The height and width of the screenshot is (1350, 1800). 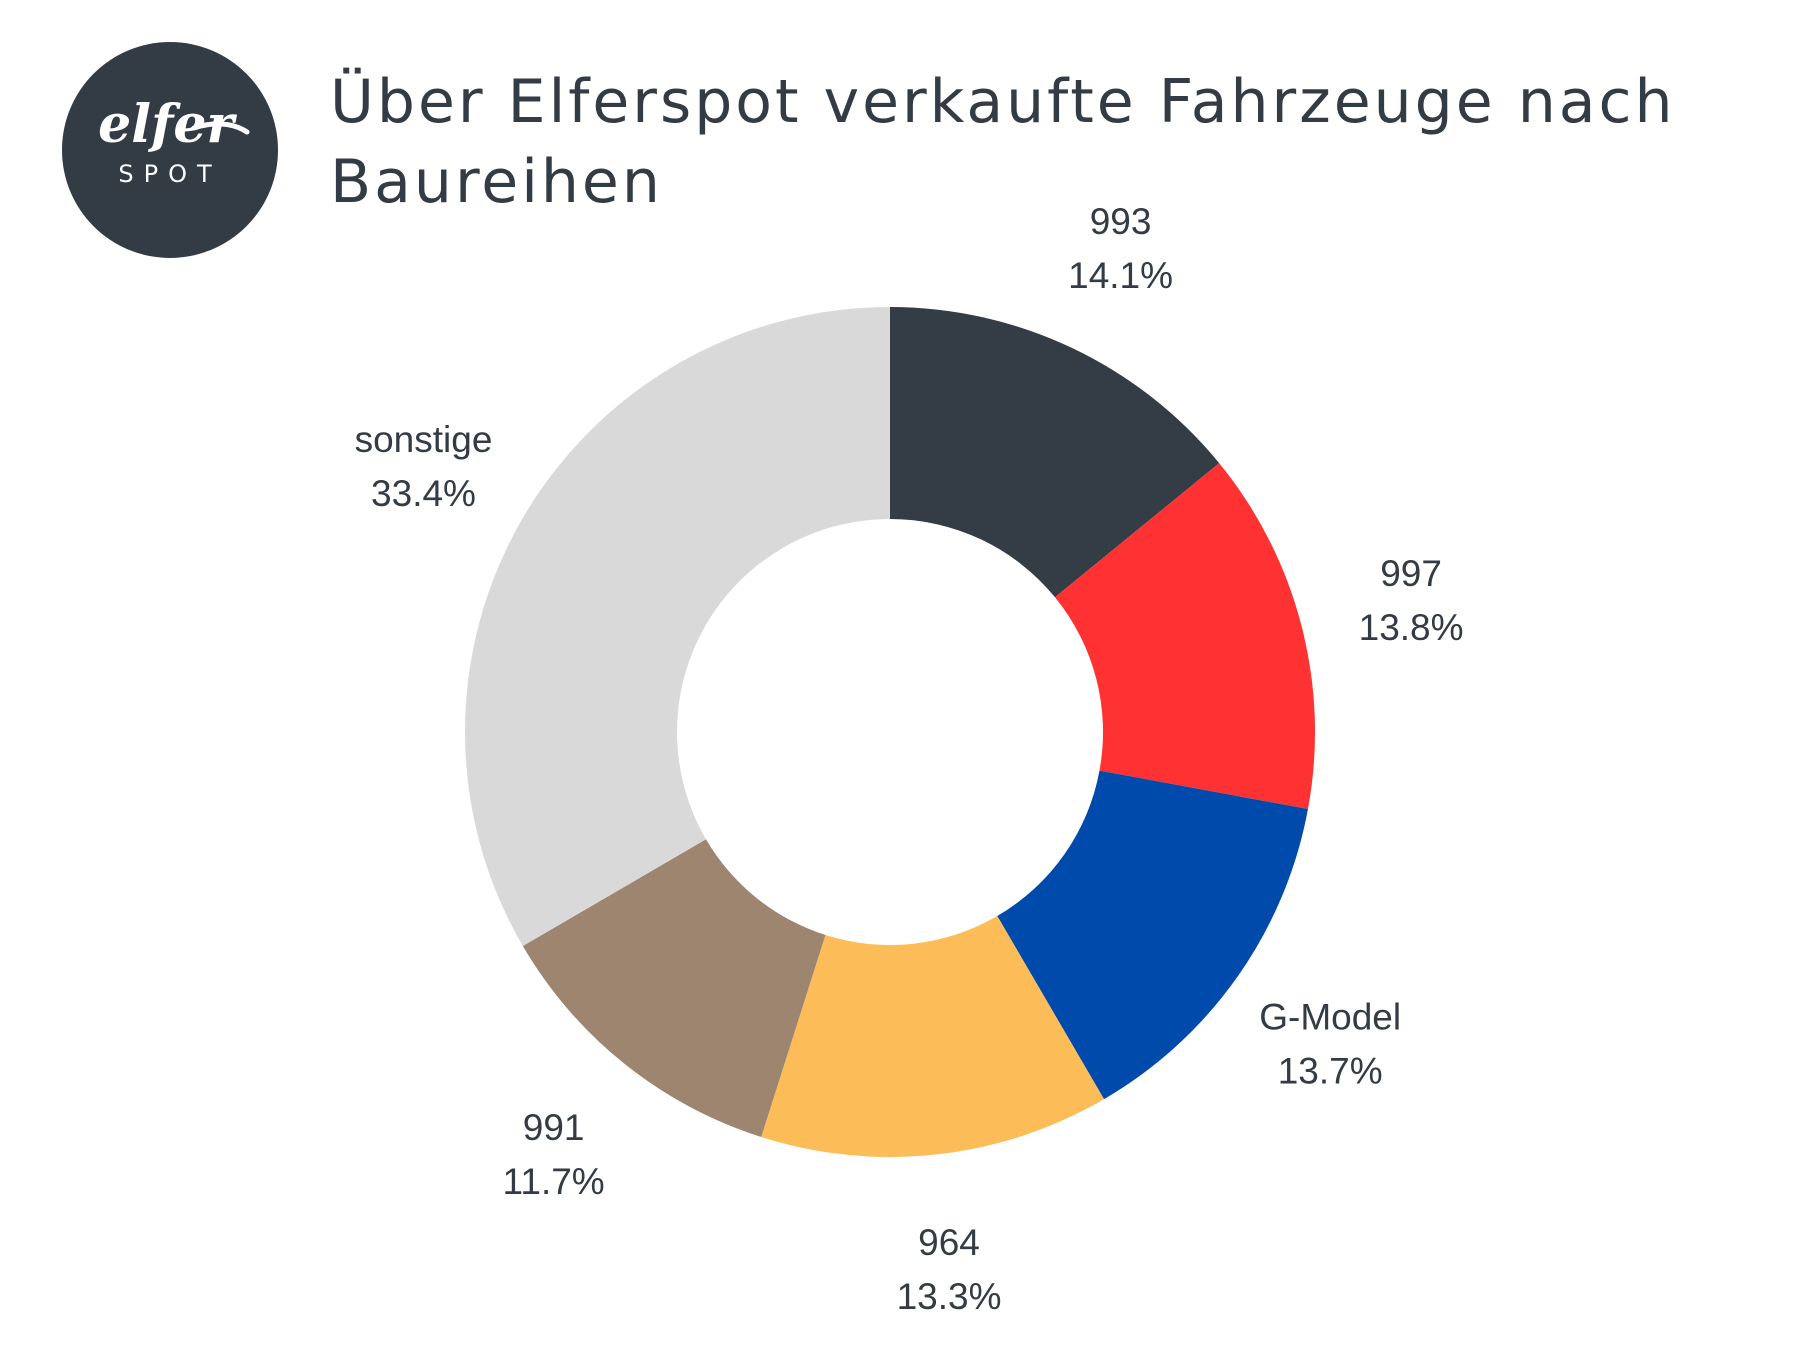 What do you see at coordinates (677, 627) in the screenshot?
I see `slice-sonstige` at bounding box center [677, 627].